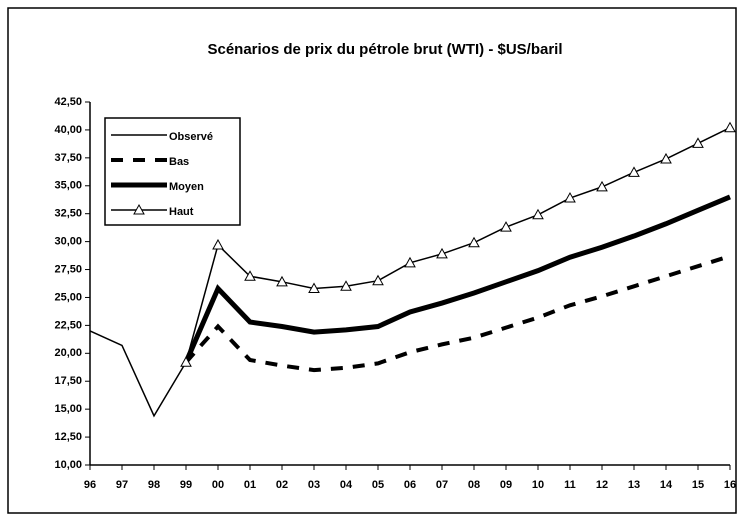 The image size is (739, 525). Describe the element at coordinates (442, 485) in the screenshot. I see `x-tick-label: 07` at that location.